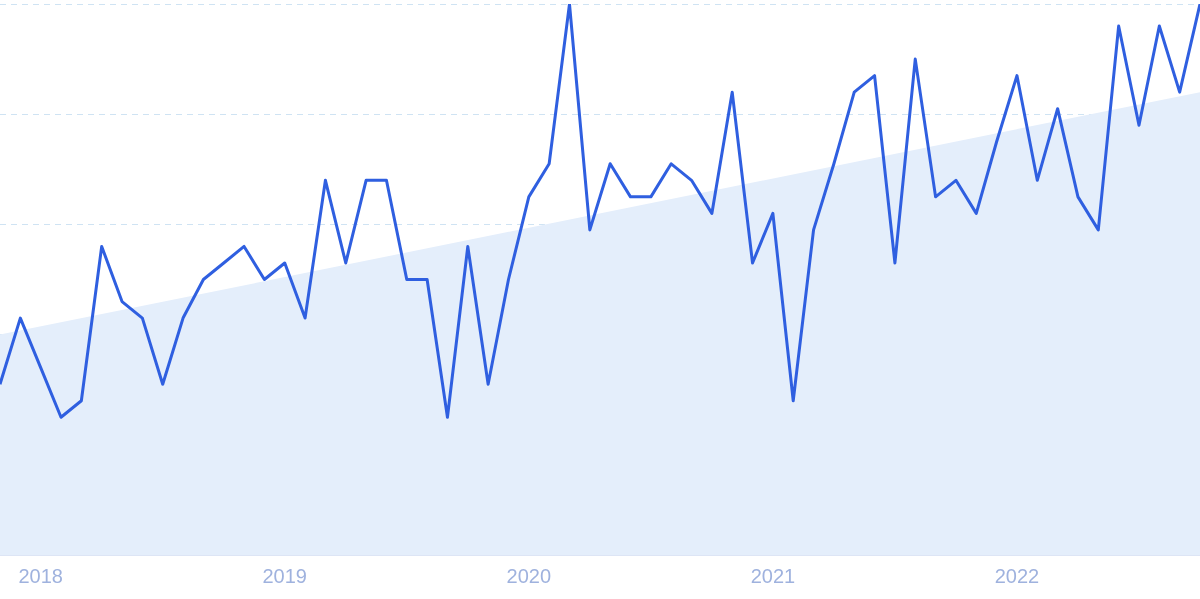  I want to click on x-tick-label: 2018, so click(40, 575).